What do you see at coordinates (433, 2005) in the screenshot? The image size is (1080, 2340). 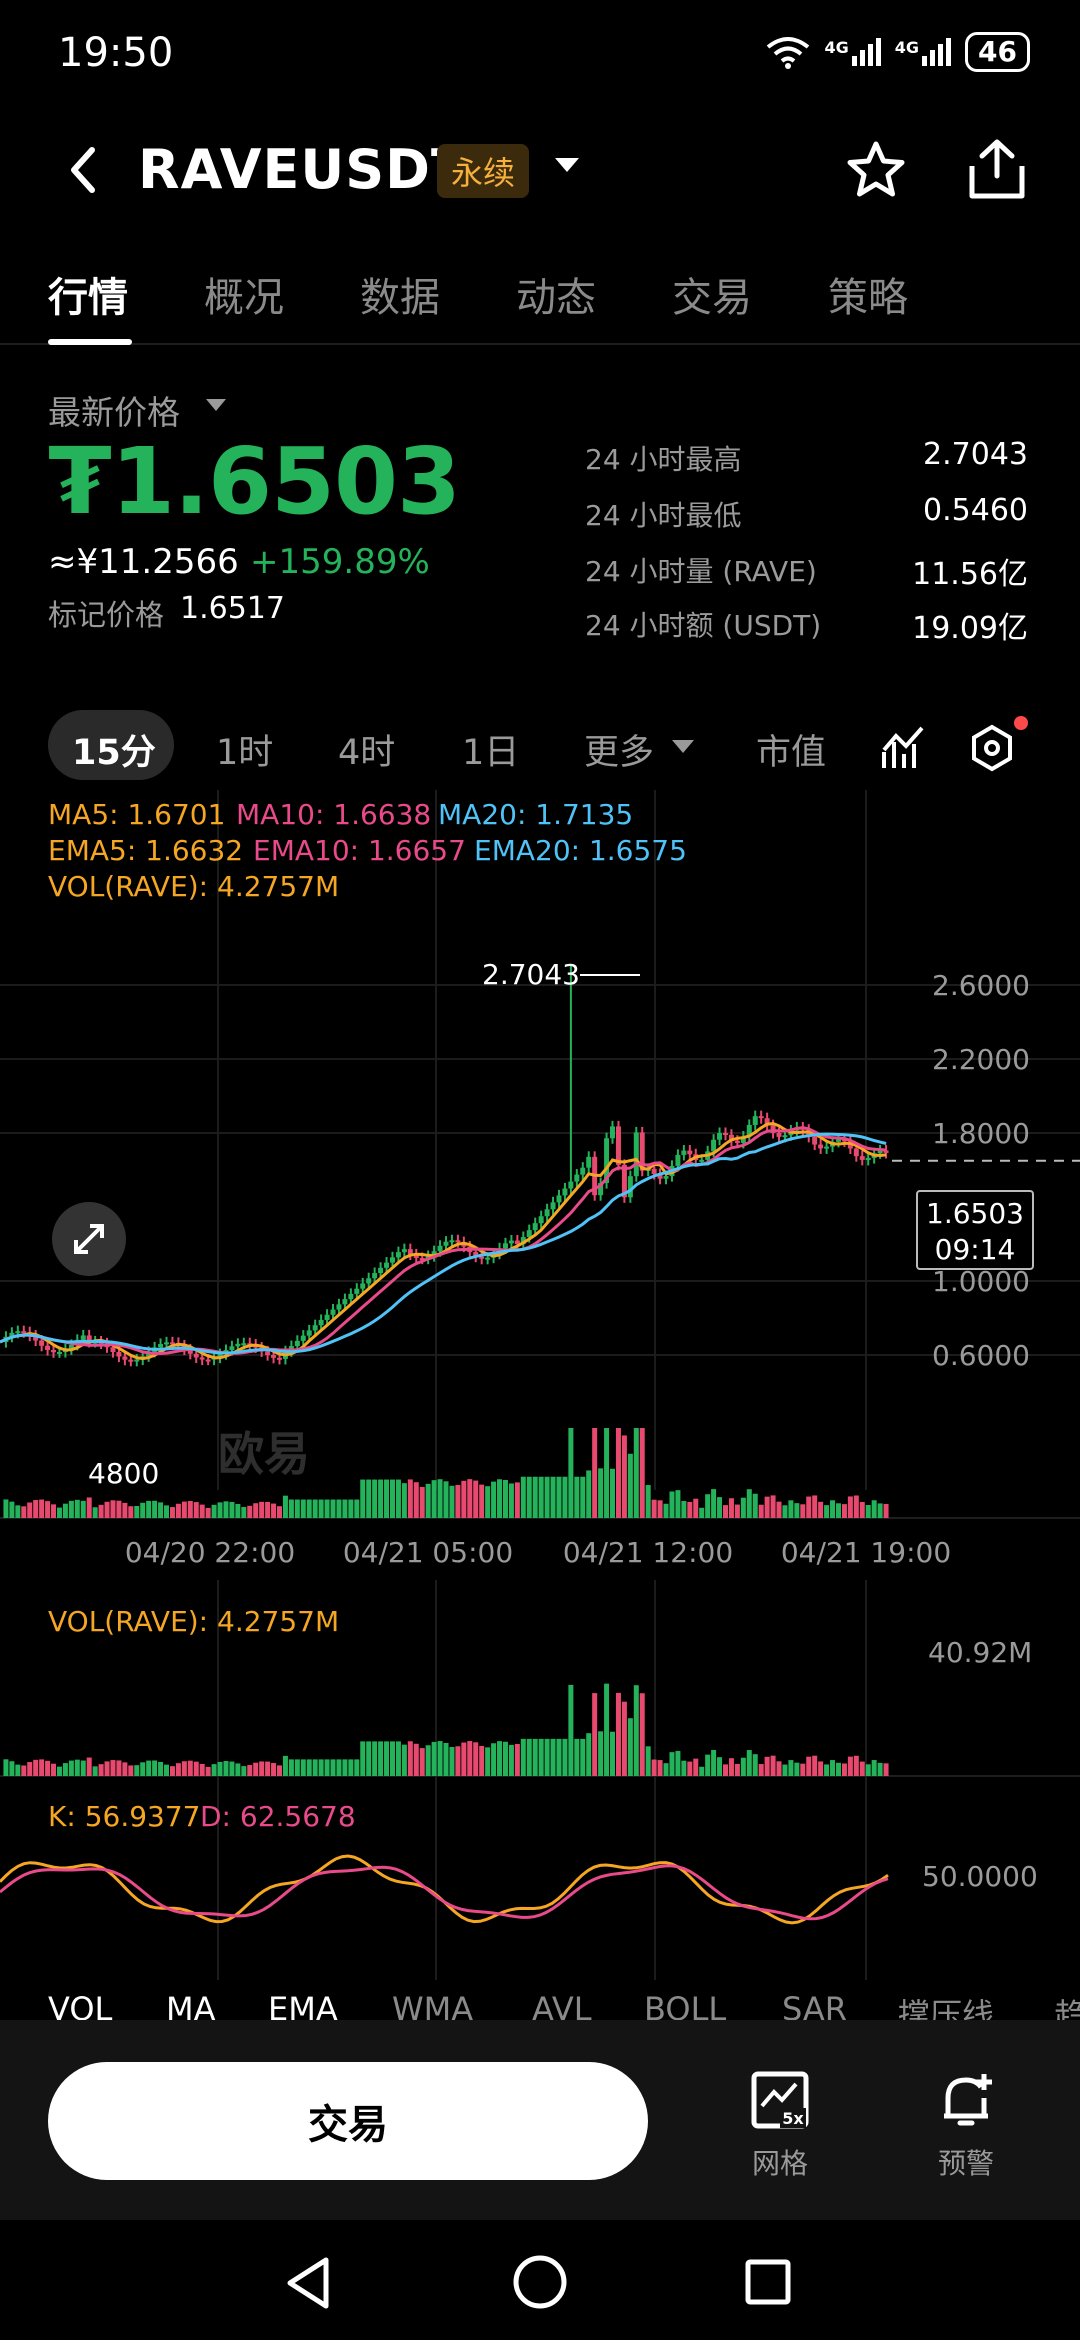 I see `indicator-tab-wma: WMA` at bounding box center [433, 2005].